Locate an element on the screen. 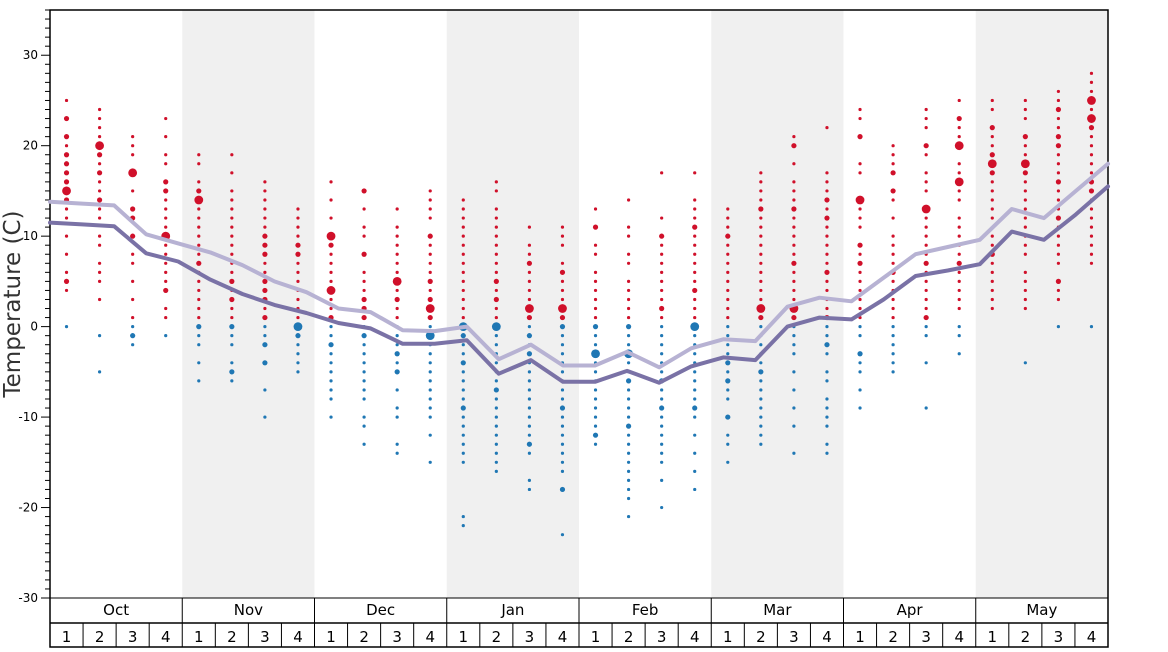 This screenshot has height=652, width=1168. y-tick-label: 30 is located at coordinates (30, 55).